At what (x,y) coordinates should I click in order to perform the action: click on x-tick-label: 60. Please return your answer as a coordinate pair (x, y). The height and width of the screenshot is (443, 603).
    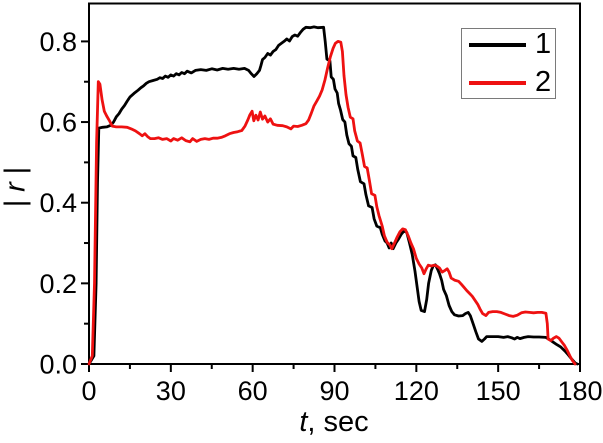
    Looking at the image, I should click on (253, 391).